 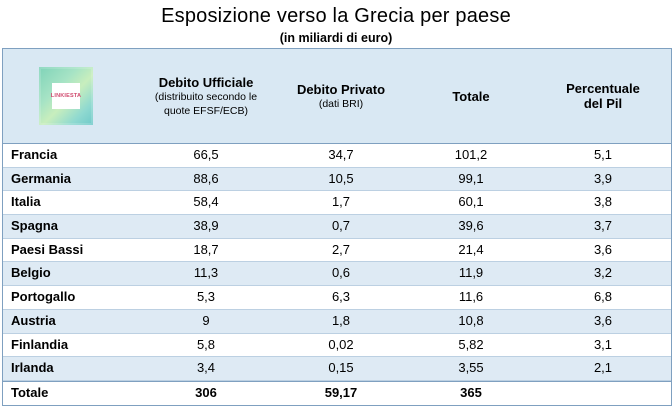 What do you see at coordinates (32, 368) in the screenshot?
I see `country-cell: Irlanda` at bounding box center [32, 368].